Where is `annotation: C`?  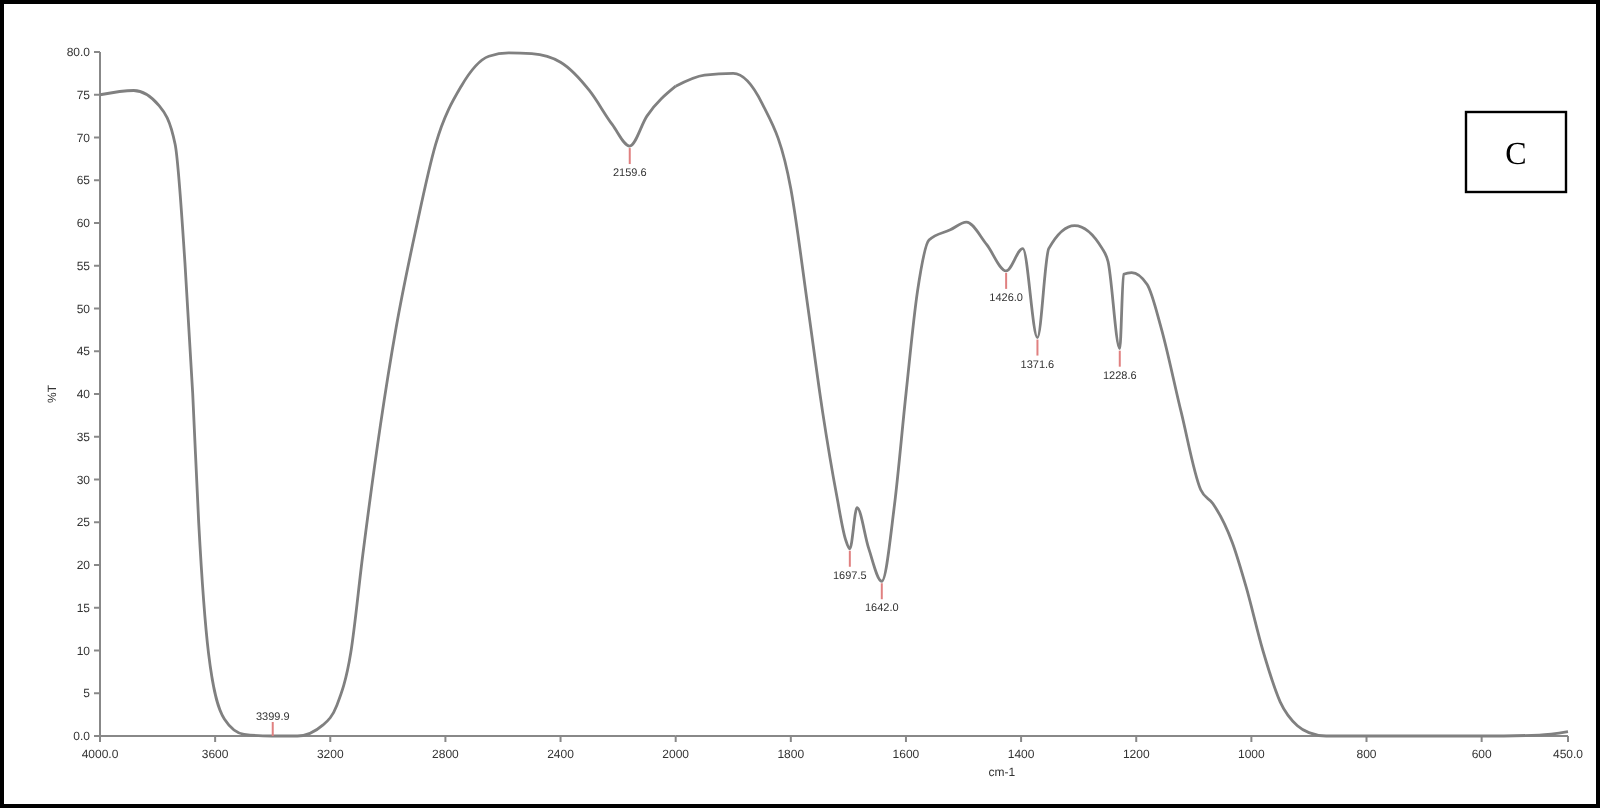
annotation: C is located at coordinates (1516, 155).